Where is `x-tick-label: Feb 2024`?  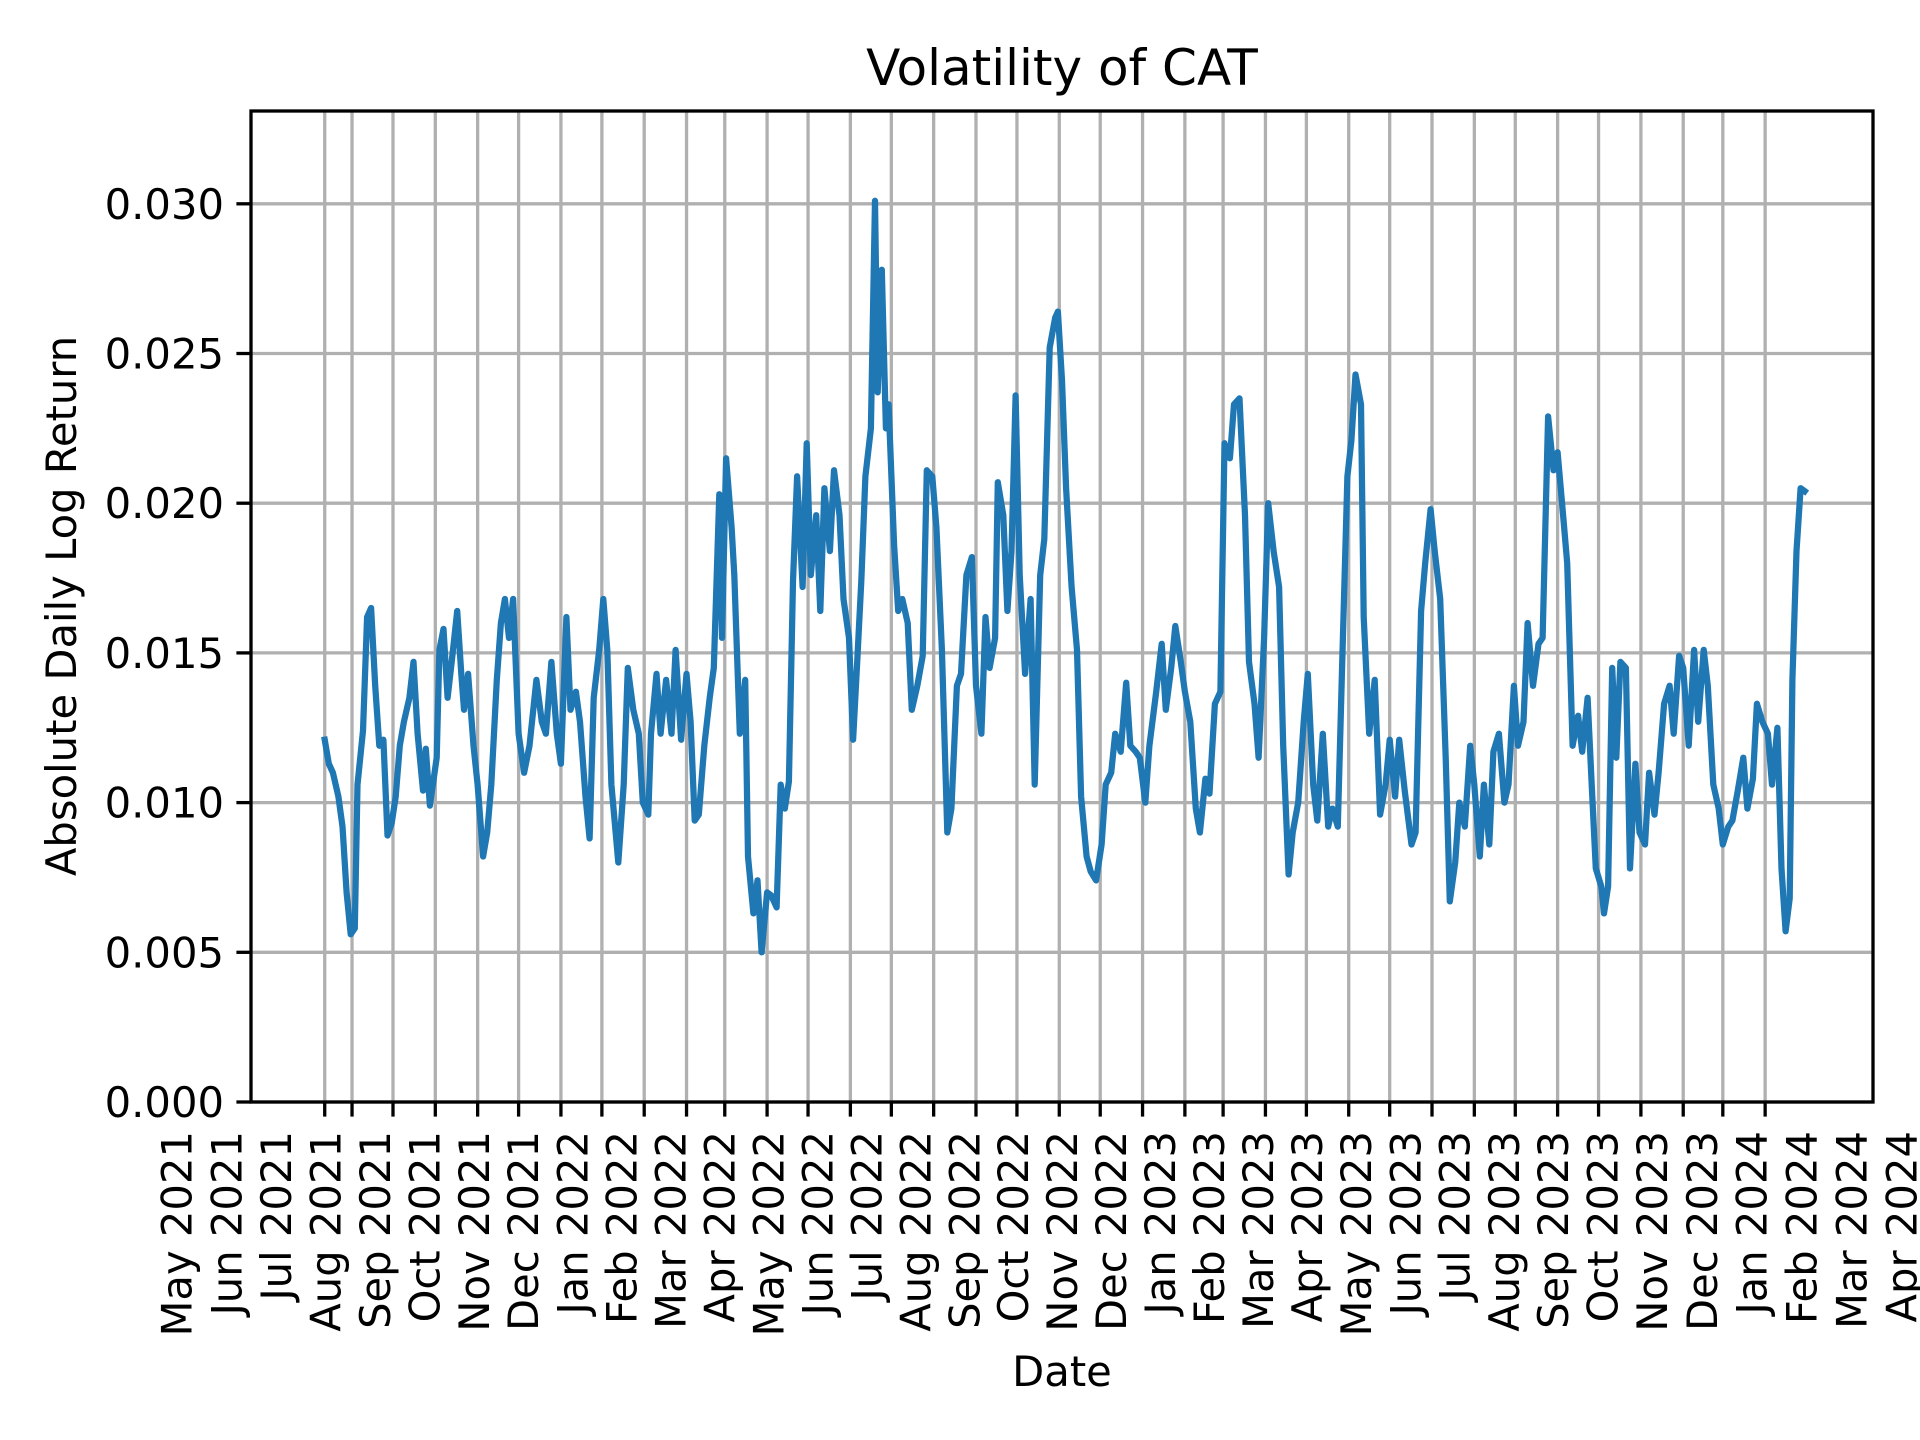
x-tick-label: Feb 2024 is located at coordinates (1801, 1227).